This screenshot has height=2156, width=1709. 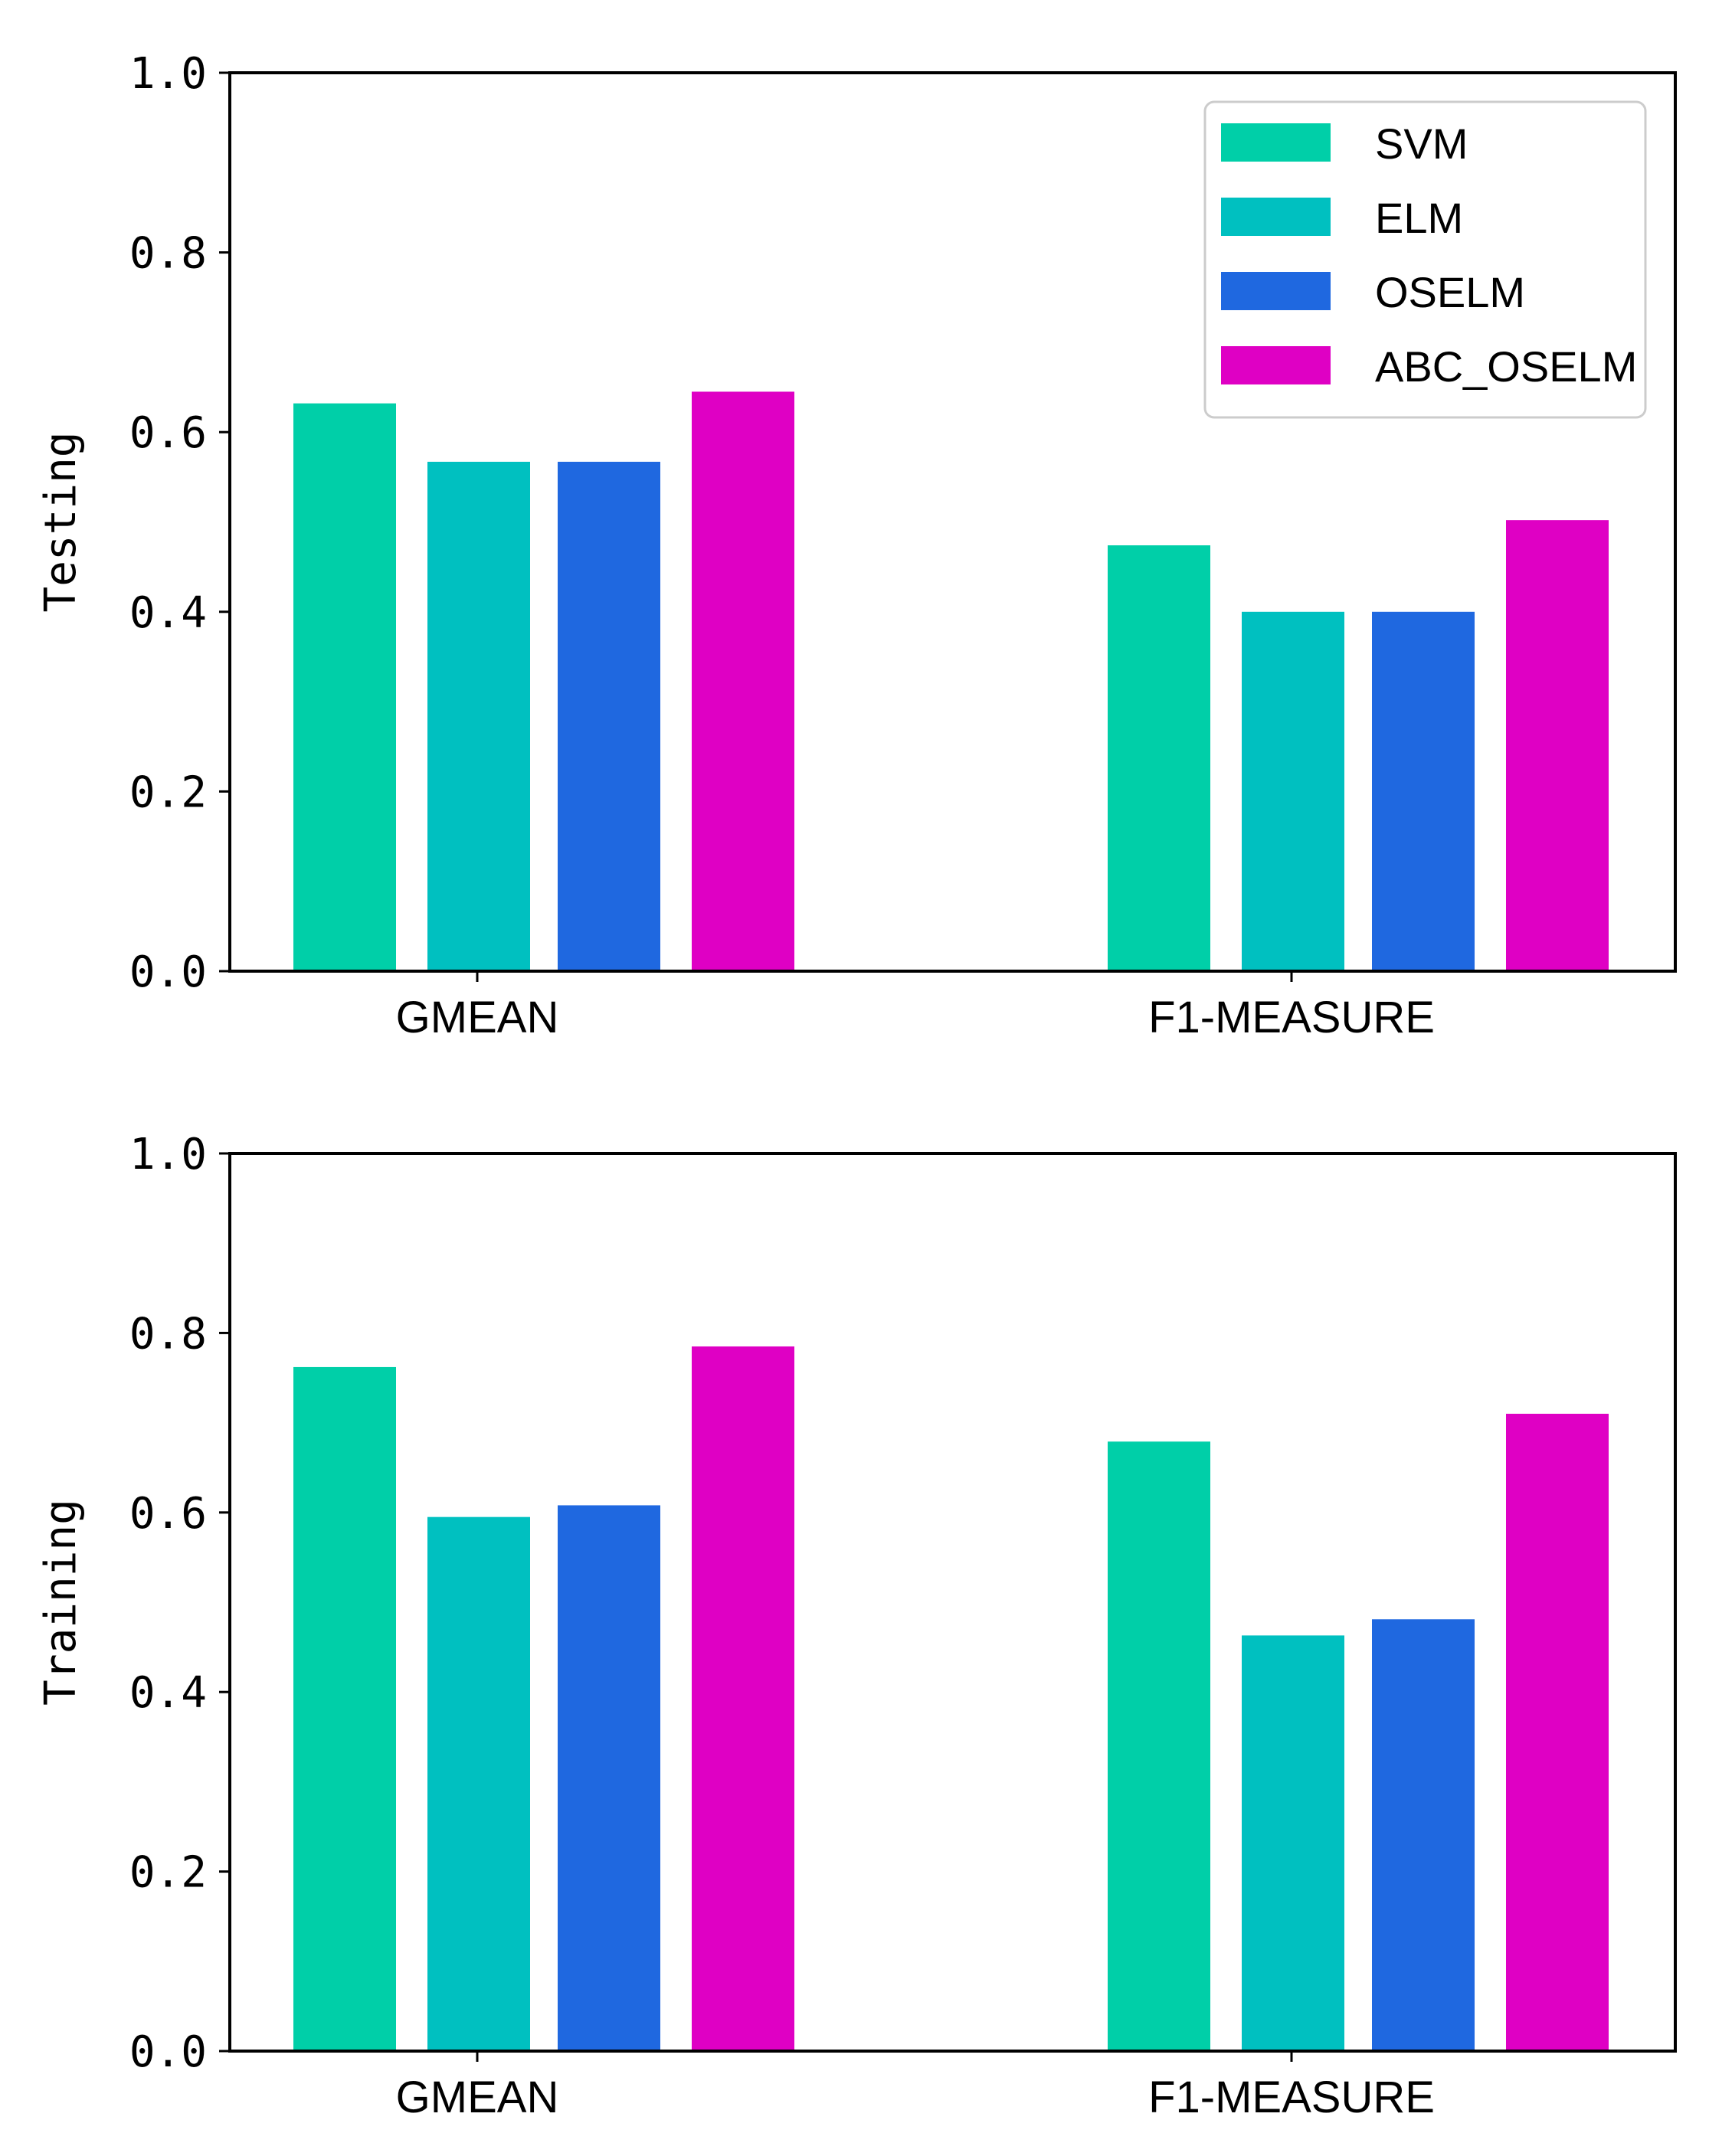 I want to click on legend-label-oselm: OSELM, so click(x=1450, y=292).